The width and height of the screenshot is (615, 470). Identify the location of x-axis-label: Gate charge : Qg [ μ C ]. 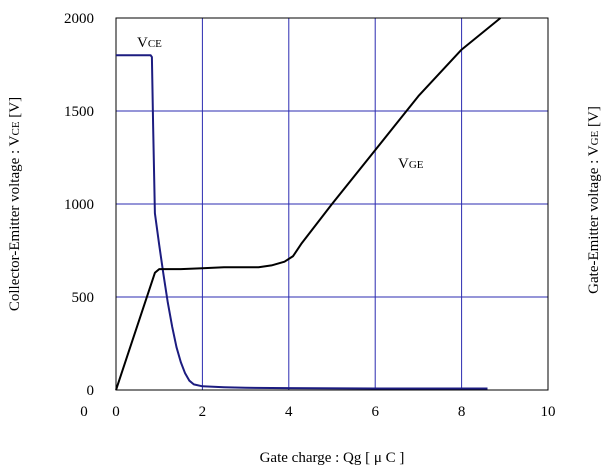
(332, 458).